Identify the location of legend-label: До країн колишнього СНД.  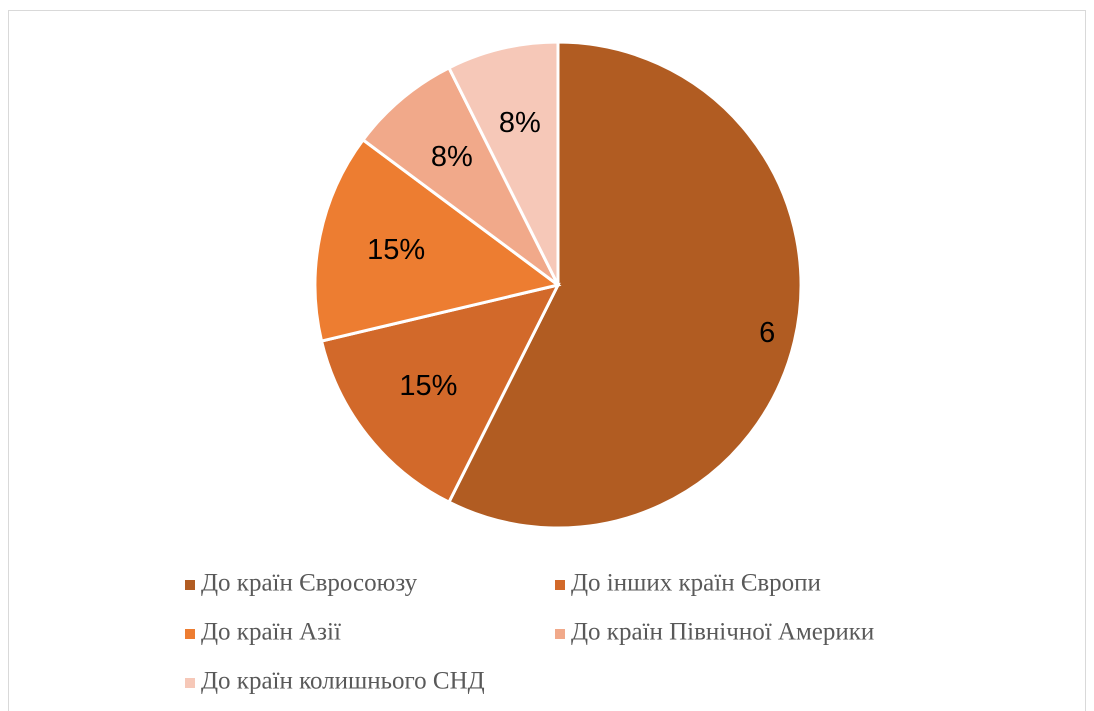
(343, 681).